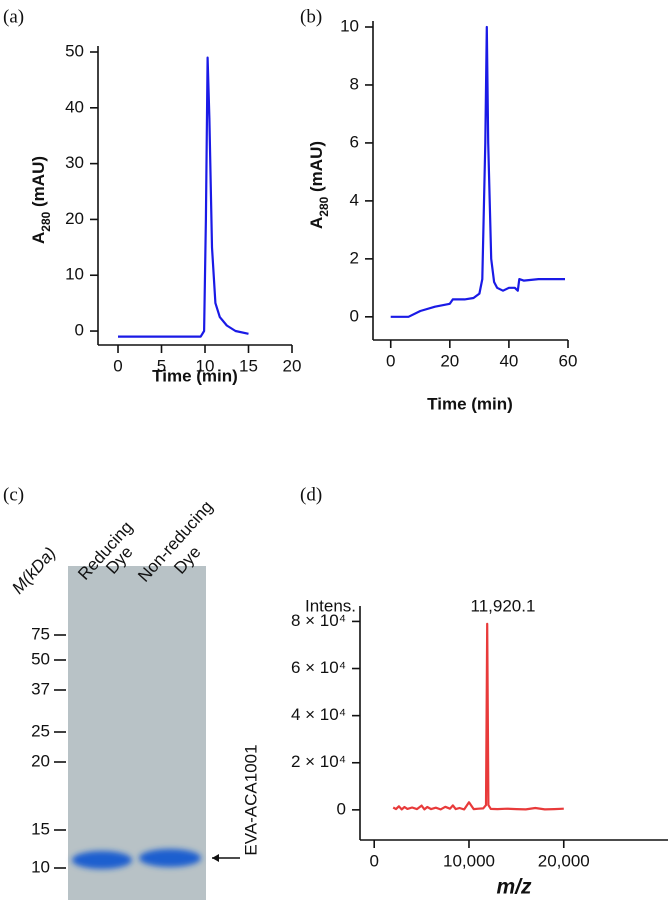 Image resolution: width=669 pixels, height=908 pixels. I want to click on y-tick-label: 6 × 10⁴, so click(318, 667).